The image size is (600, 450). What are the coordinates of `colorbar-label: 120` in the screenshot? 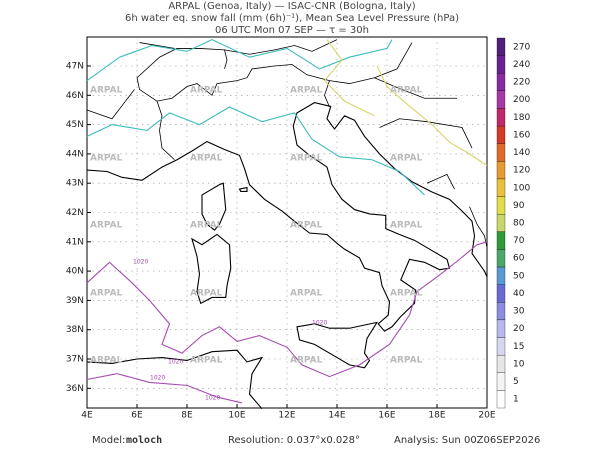 It's located at (521, 171).